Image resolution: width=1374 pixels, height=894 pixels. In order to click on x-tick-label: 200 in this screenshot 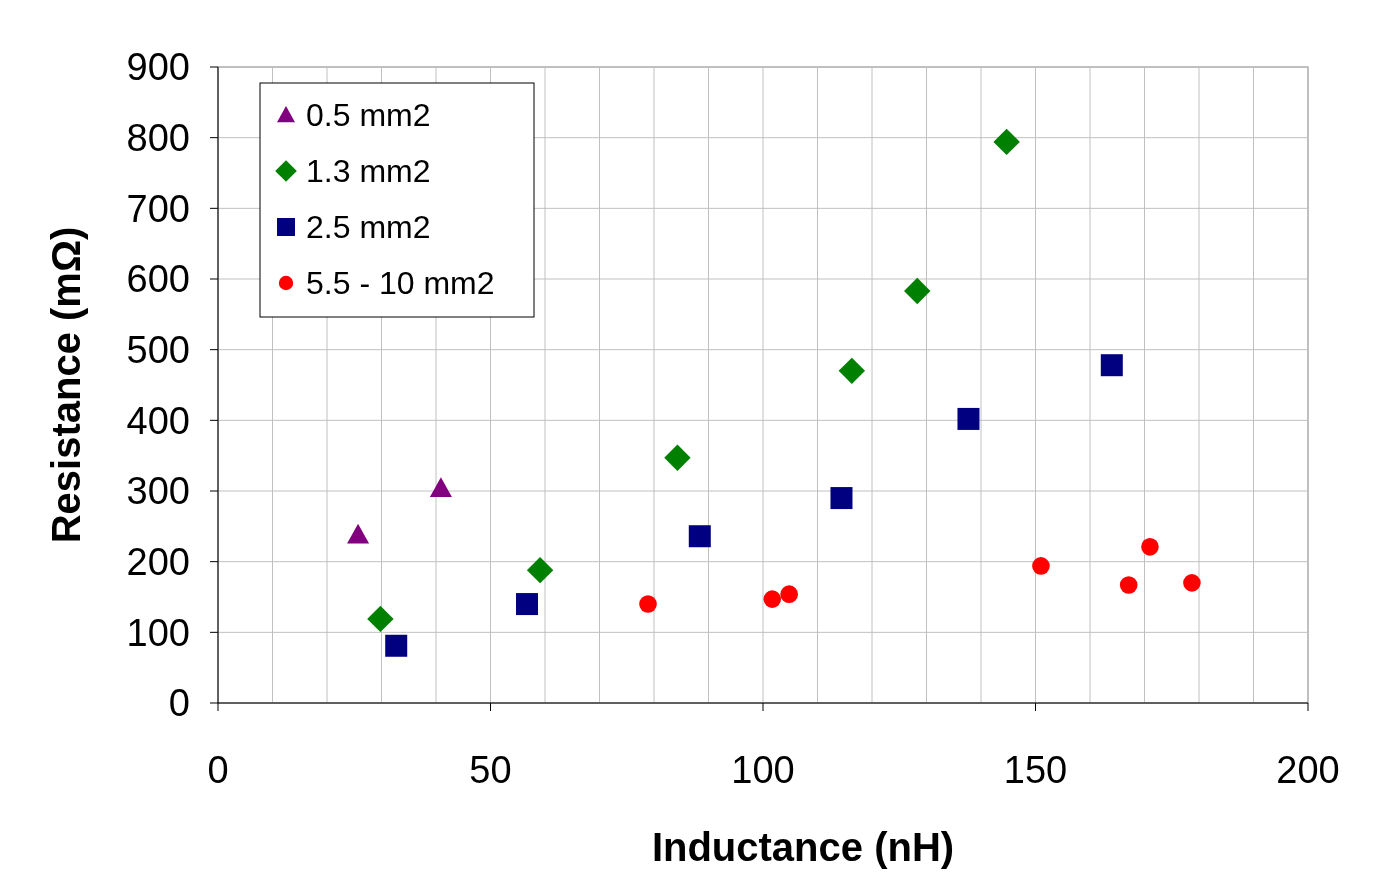, I will do `click(1308, 770)`.